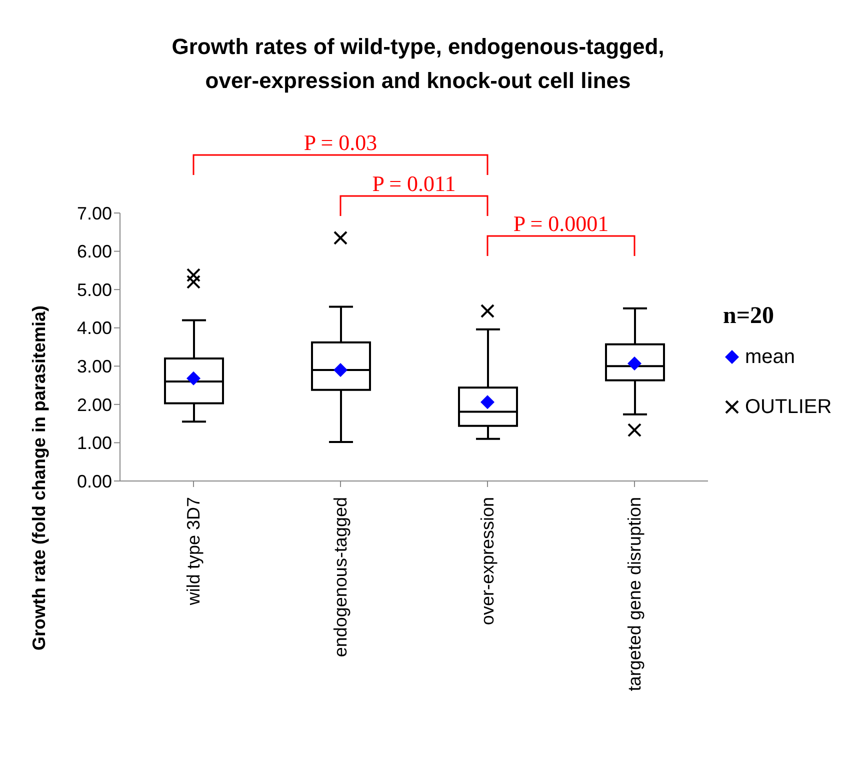 This screenshot has height=782, width=843. Describe the element at coordinates (418, 64) in the screenshot. I see `chart-title: Growth rates of wild-type, endogenous-tagged, over-expression and knock-out cell lines` at that location.